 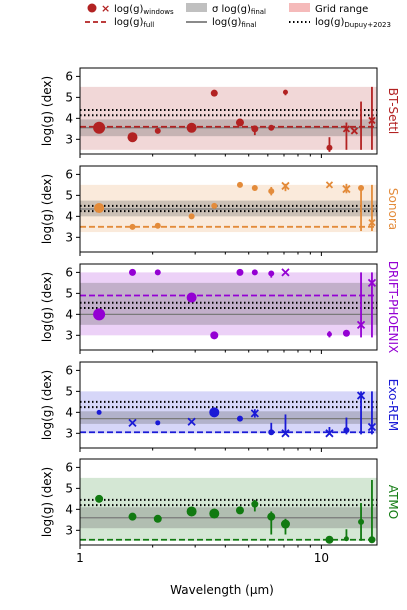 I want to click on legend-grid-label: Grid range, so click(x=341, y=9).